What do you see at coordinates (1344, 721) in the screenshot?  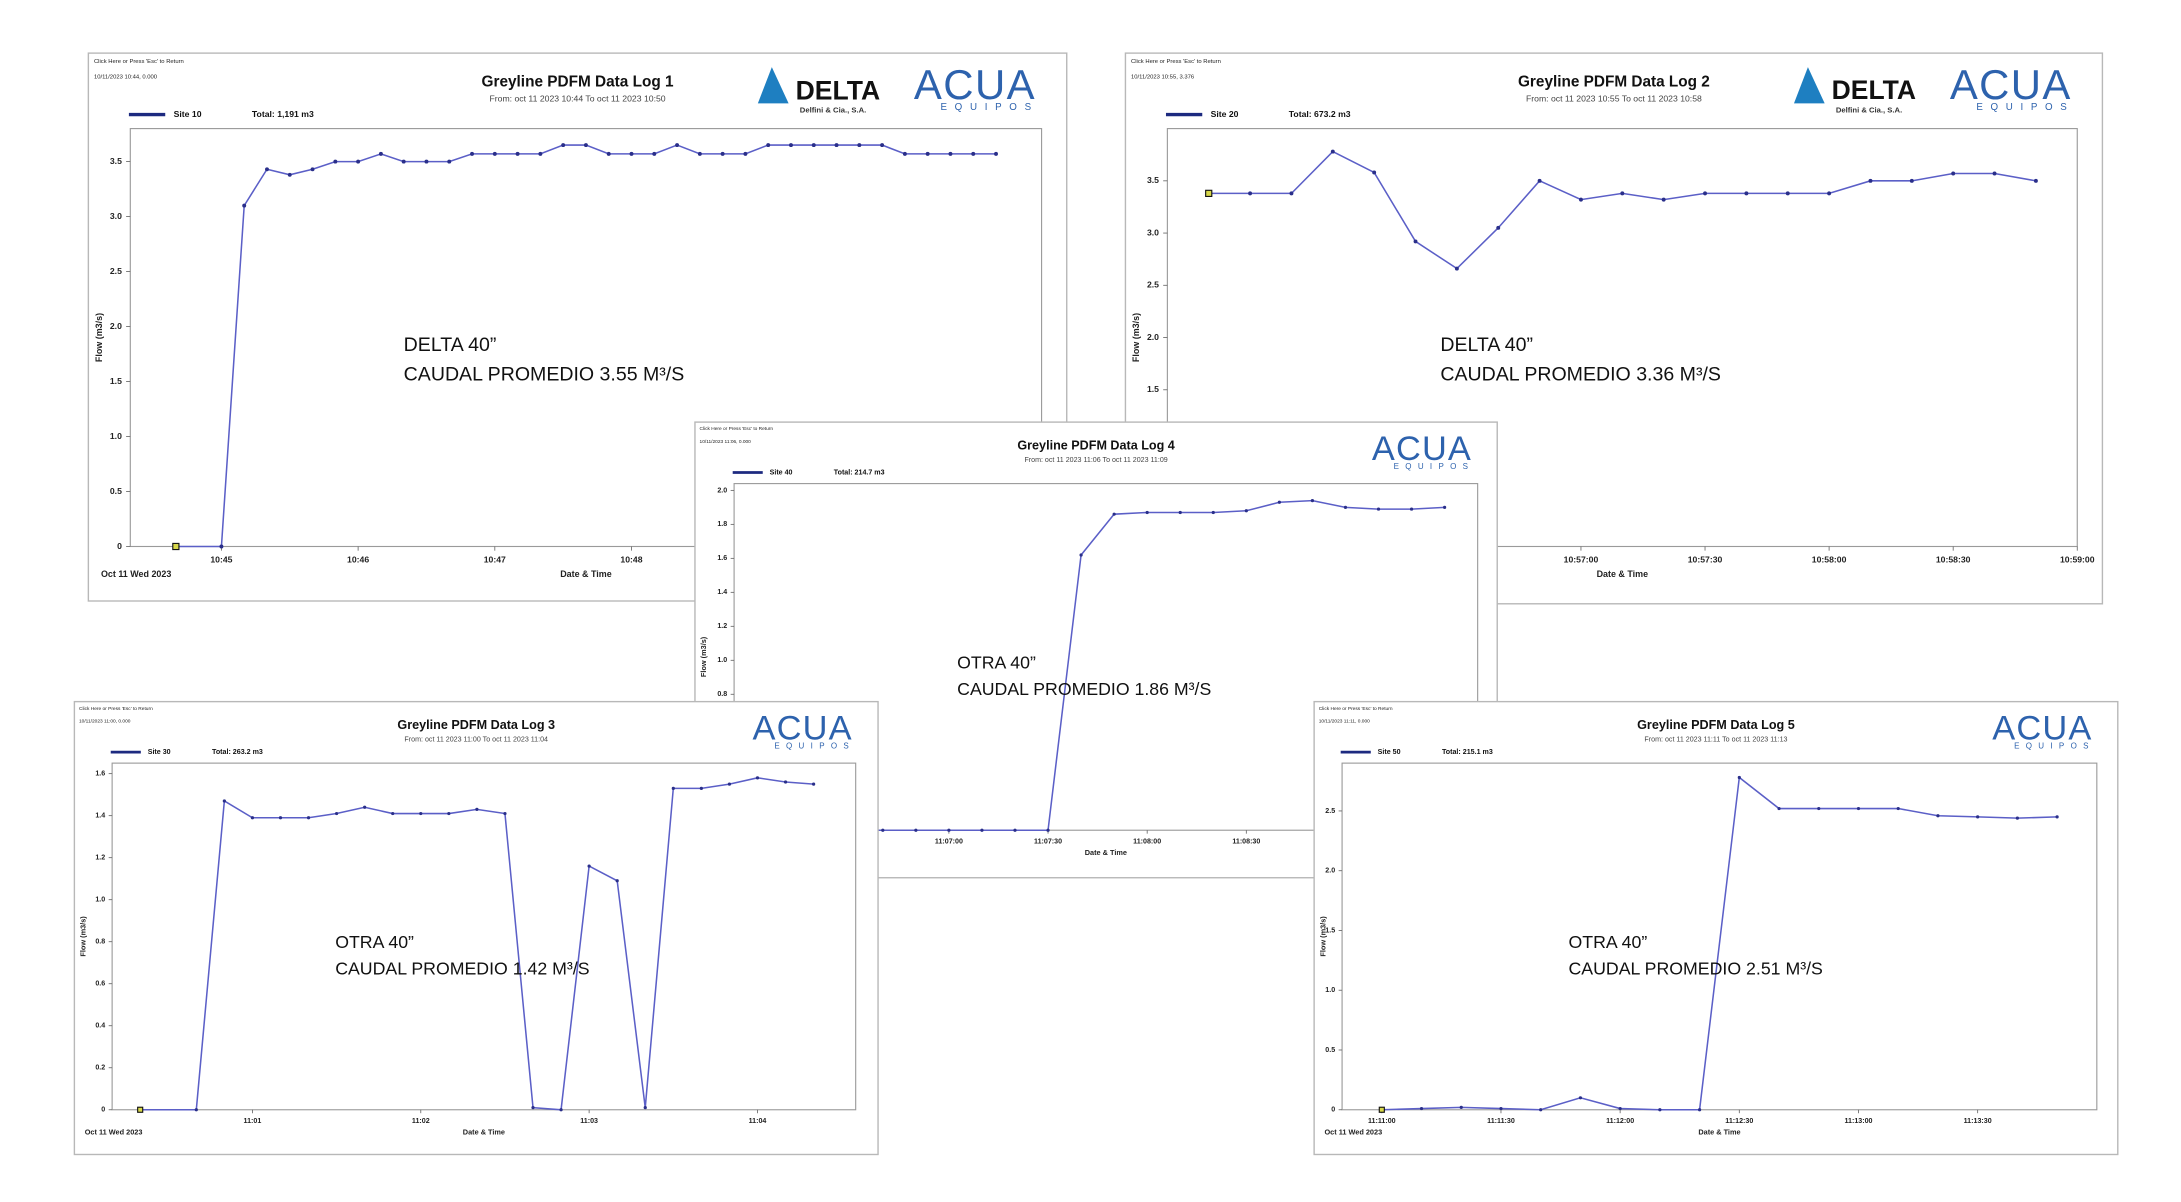 I see `timestamp: 10/11/2023 11:11, 0.000` at bounding box center [1344, 721].